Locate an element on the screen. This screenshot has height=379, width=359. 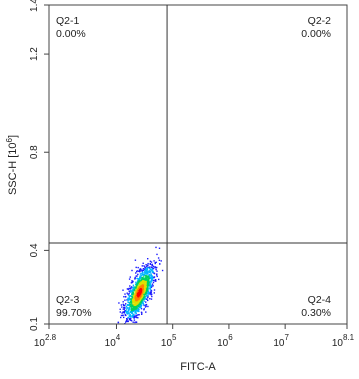
x-tick-exponent: 6 is located at coordinates (230, 337).